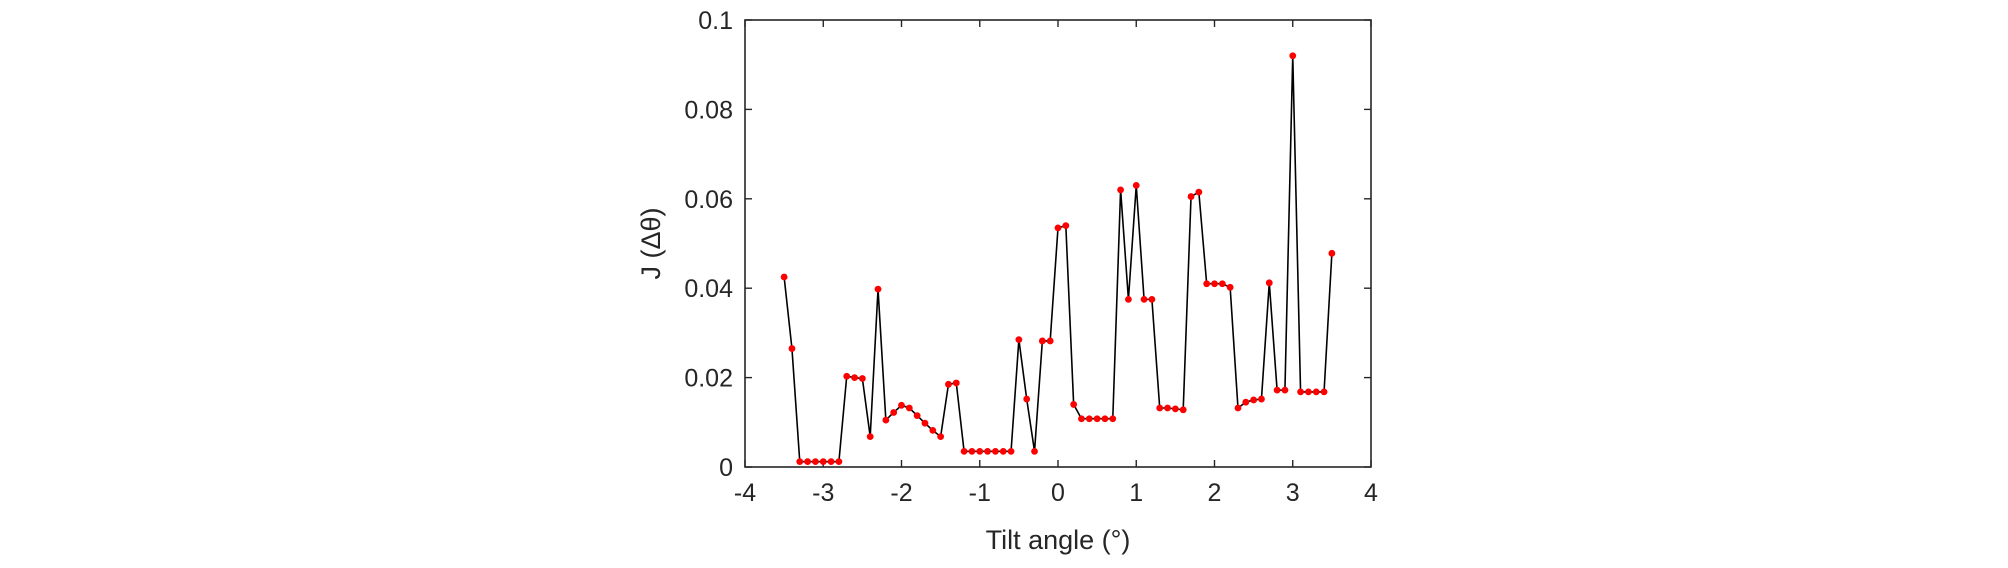 The height and width of the screenshot is (568, 2008). Describe the element at coordinates (901, 493) in the screenshot. I see `x-tick-label: -2` at that location.